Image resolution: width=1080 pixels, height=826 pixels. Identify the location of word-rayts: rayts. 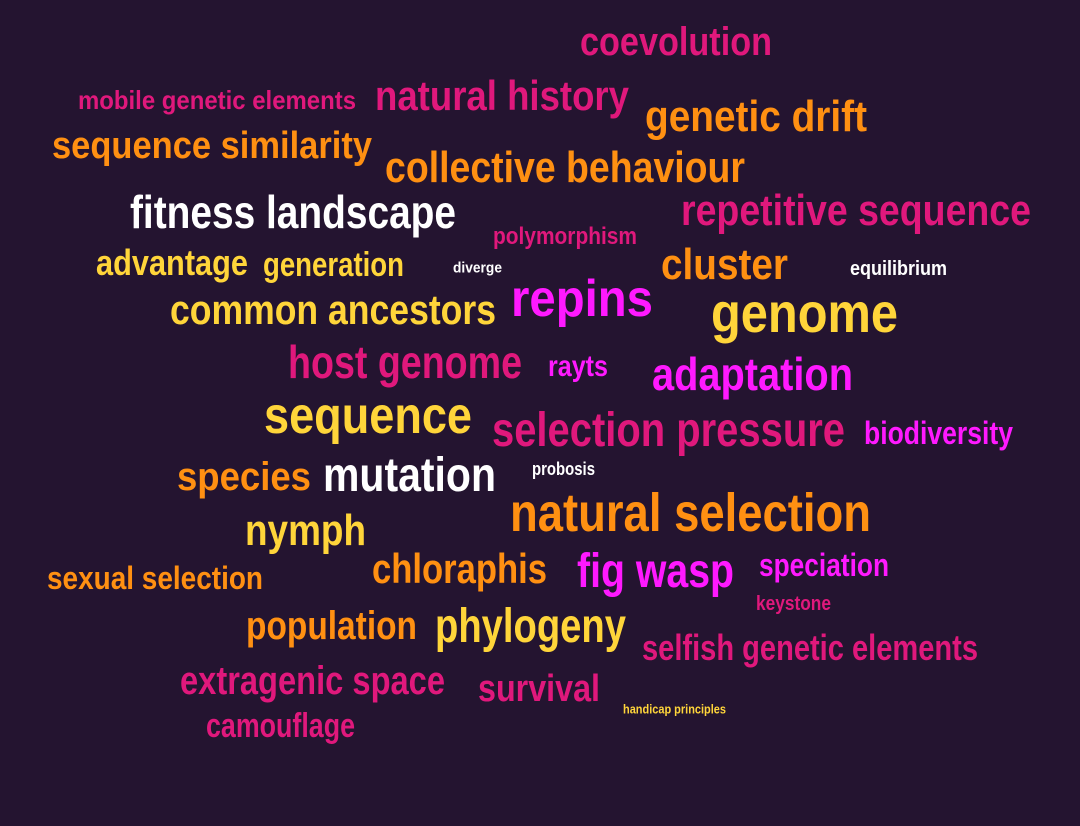
(578, 366).